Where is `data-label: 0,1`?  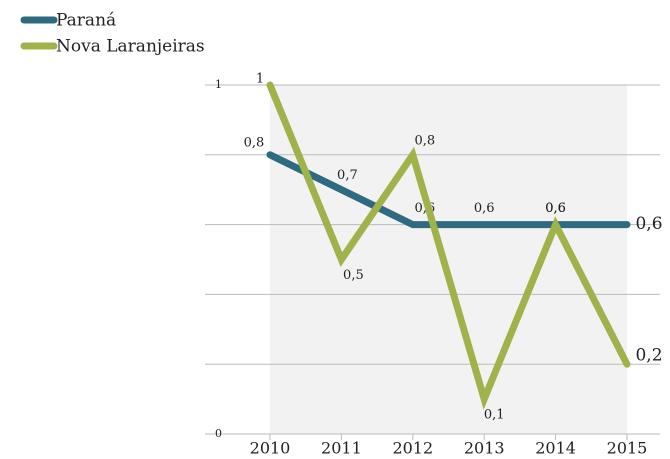
data-label: 0,1 is located at coordinates (494, 415).